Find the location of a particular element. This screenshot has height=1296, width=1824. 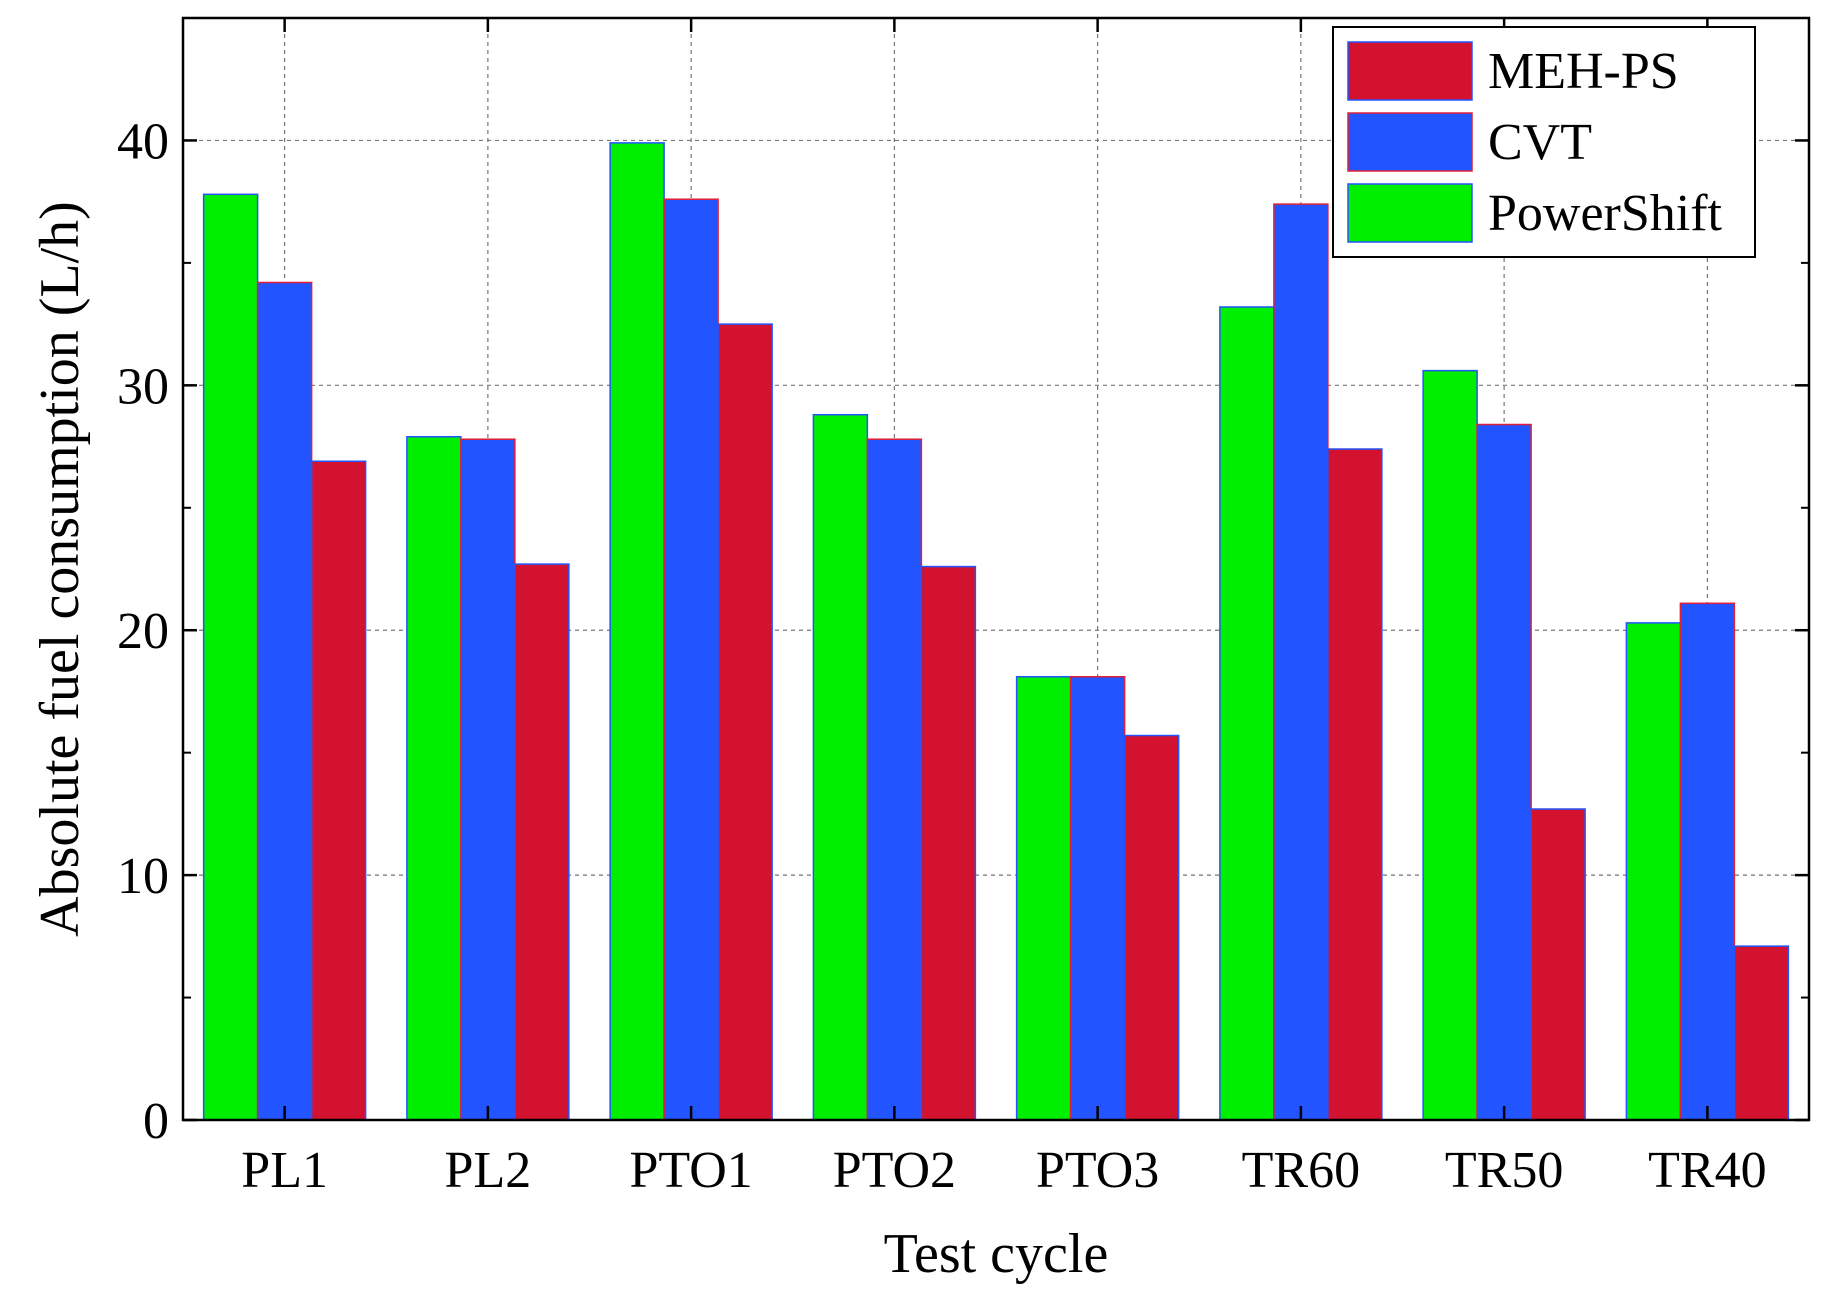

y-tick-label: 20 is located at coordinates (143, 631).